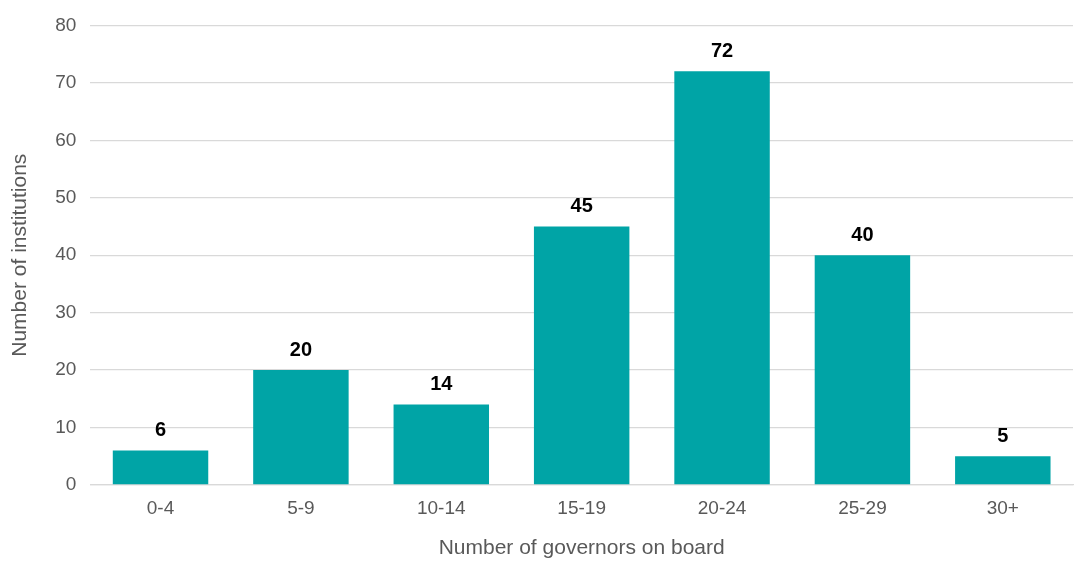  Describe the element at coordinates (442, 383) in the screenshot. I see `data-label: 14` at that location.